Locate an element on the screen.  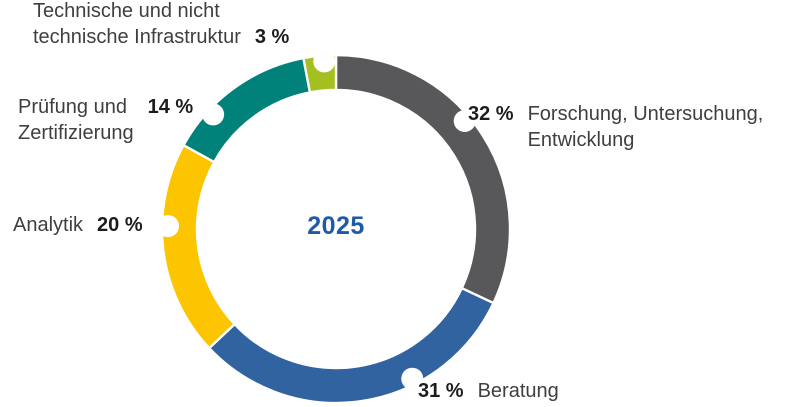
segment-label-beratung: 31 % Beratung is located at coordinates (488, 391).